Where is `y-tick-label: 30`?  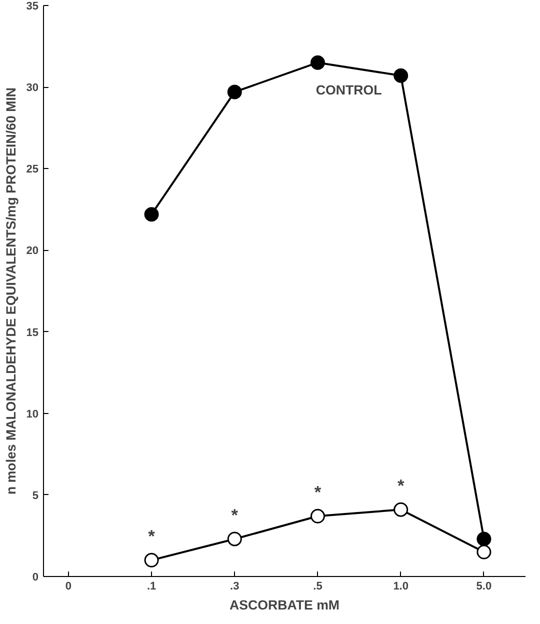 y-tick-label: 30 is located at coordinates (32, 88).